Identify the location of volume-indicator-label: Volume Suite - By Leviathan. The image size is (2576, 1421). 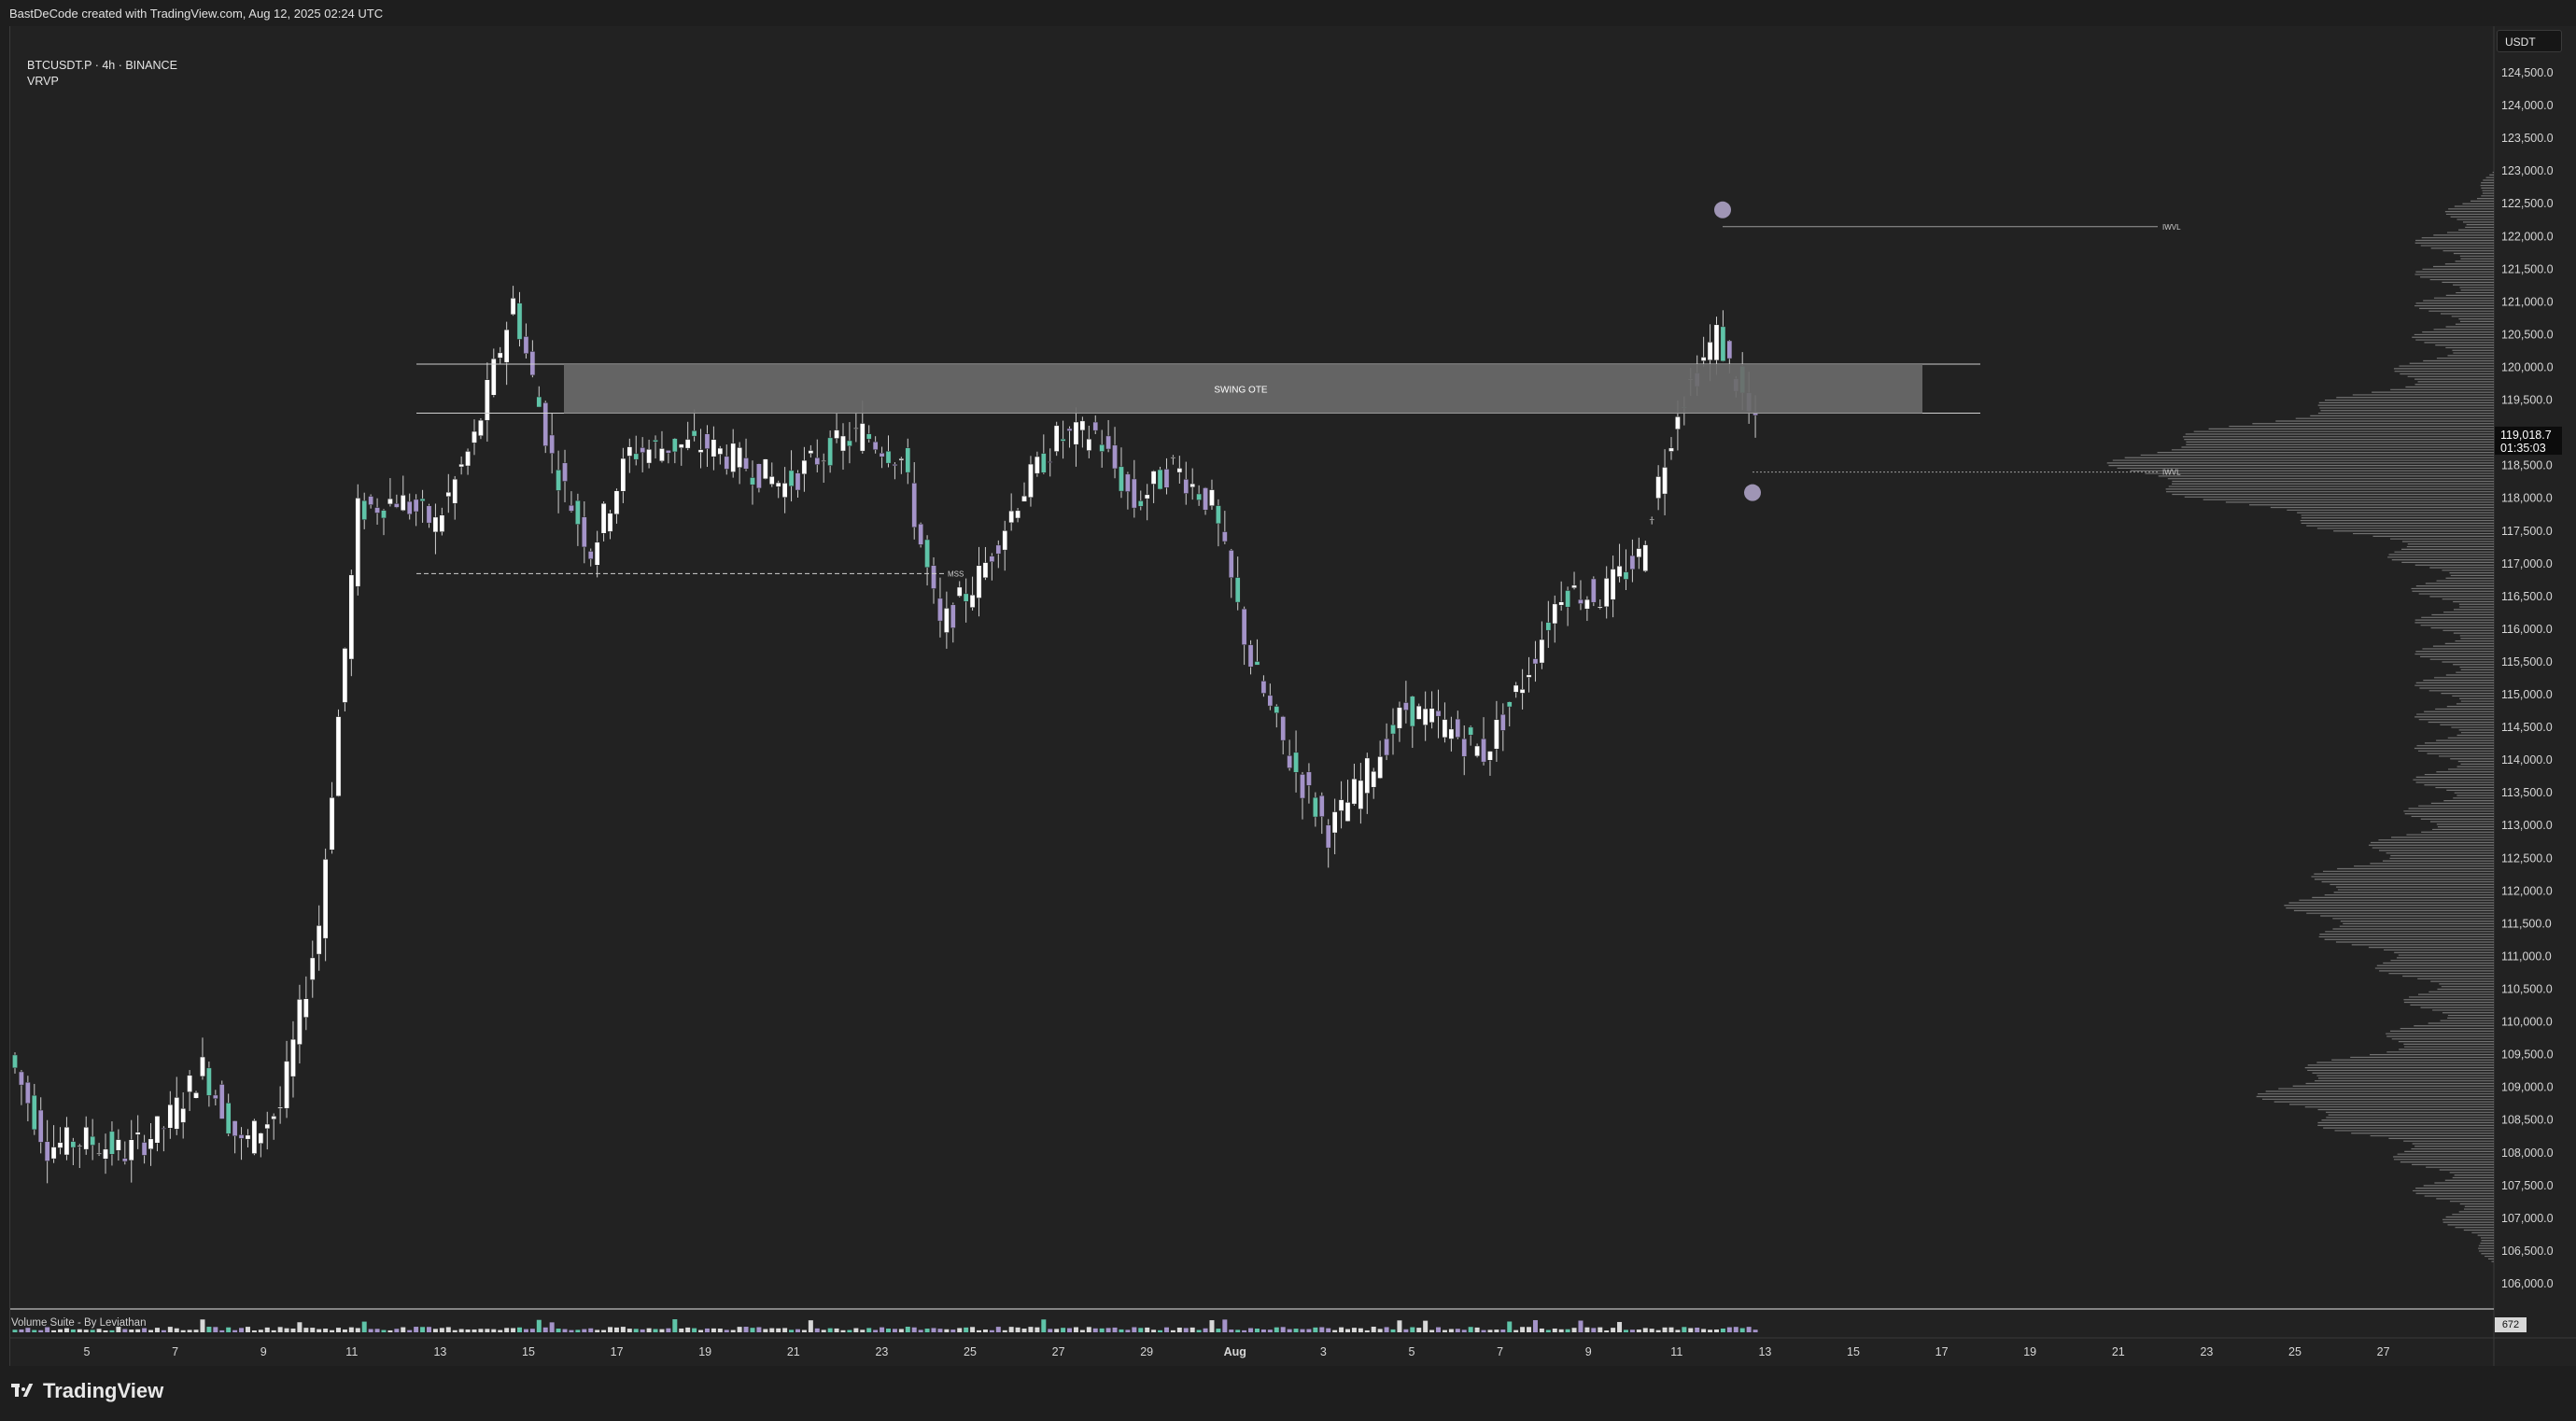
(79, 1323).